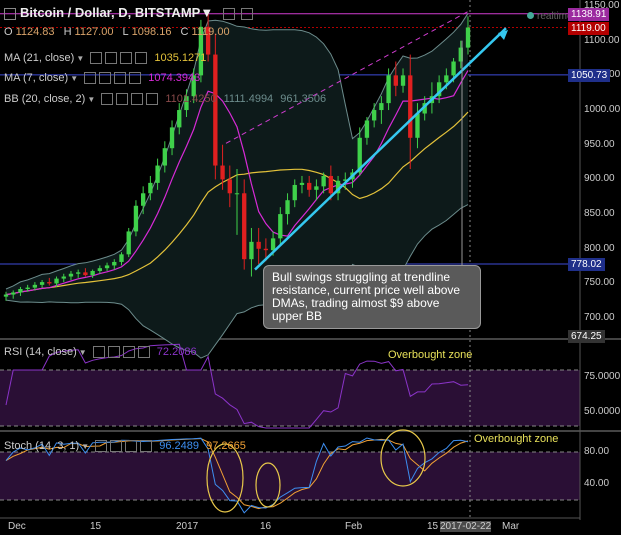 The width and height of the screenshot is (621, 535). I want to click on ma21-legend: MA (21, close) ▼ 1035.1271, so click(105, 58).